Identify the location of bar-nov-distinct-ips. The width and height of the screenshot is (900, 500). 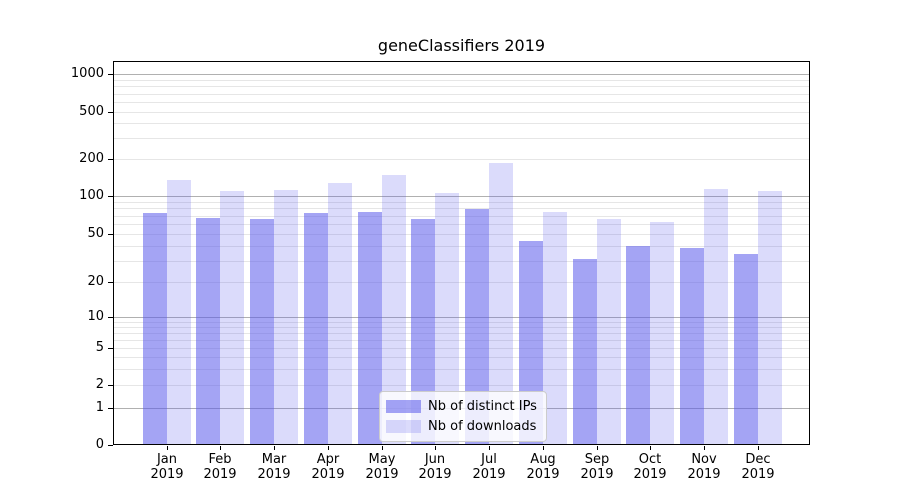
(692, 346).